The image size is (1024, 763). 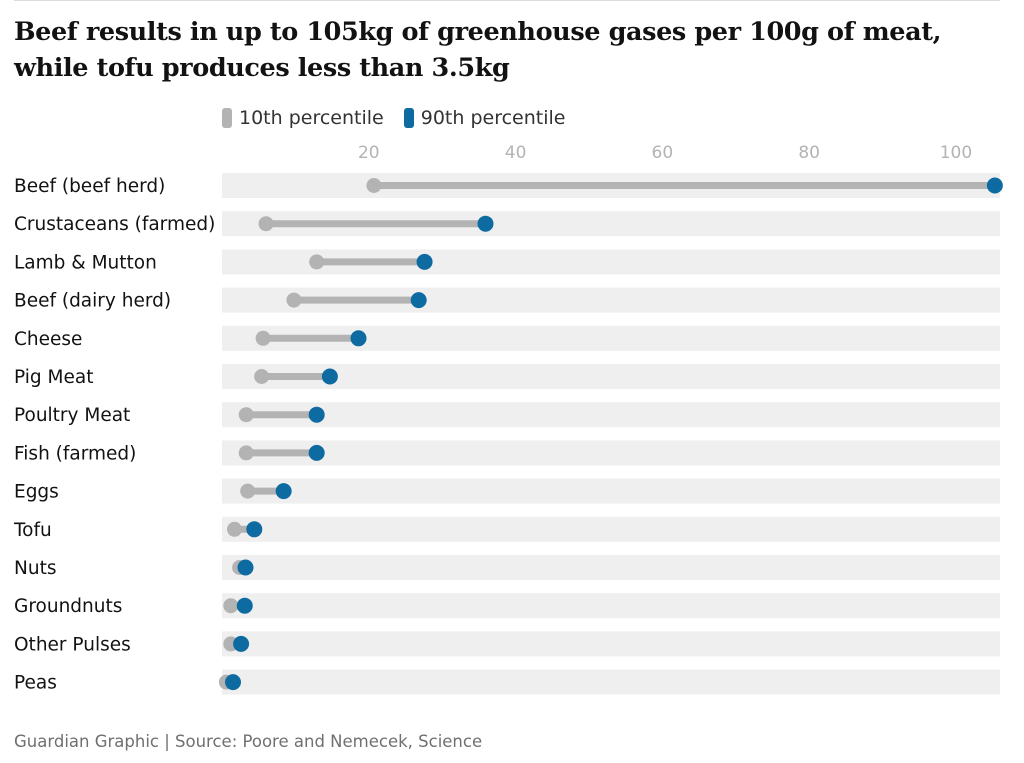 What do you see at coordinates (72, 644) in the screenshot?
I see `category-label: Other Pulses` at bounding box center [72, 644].